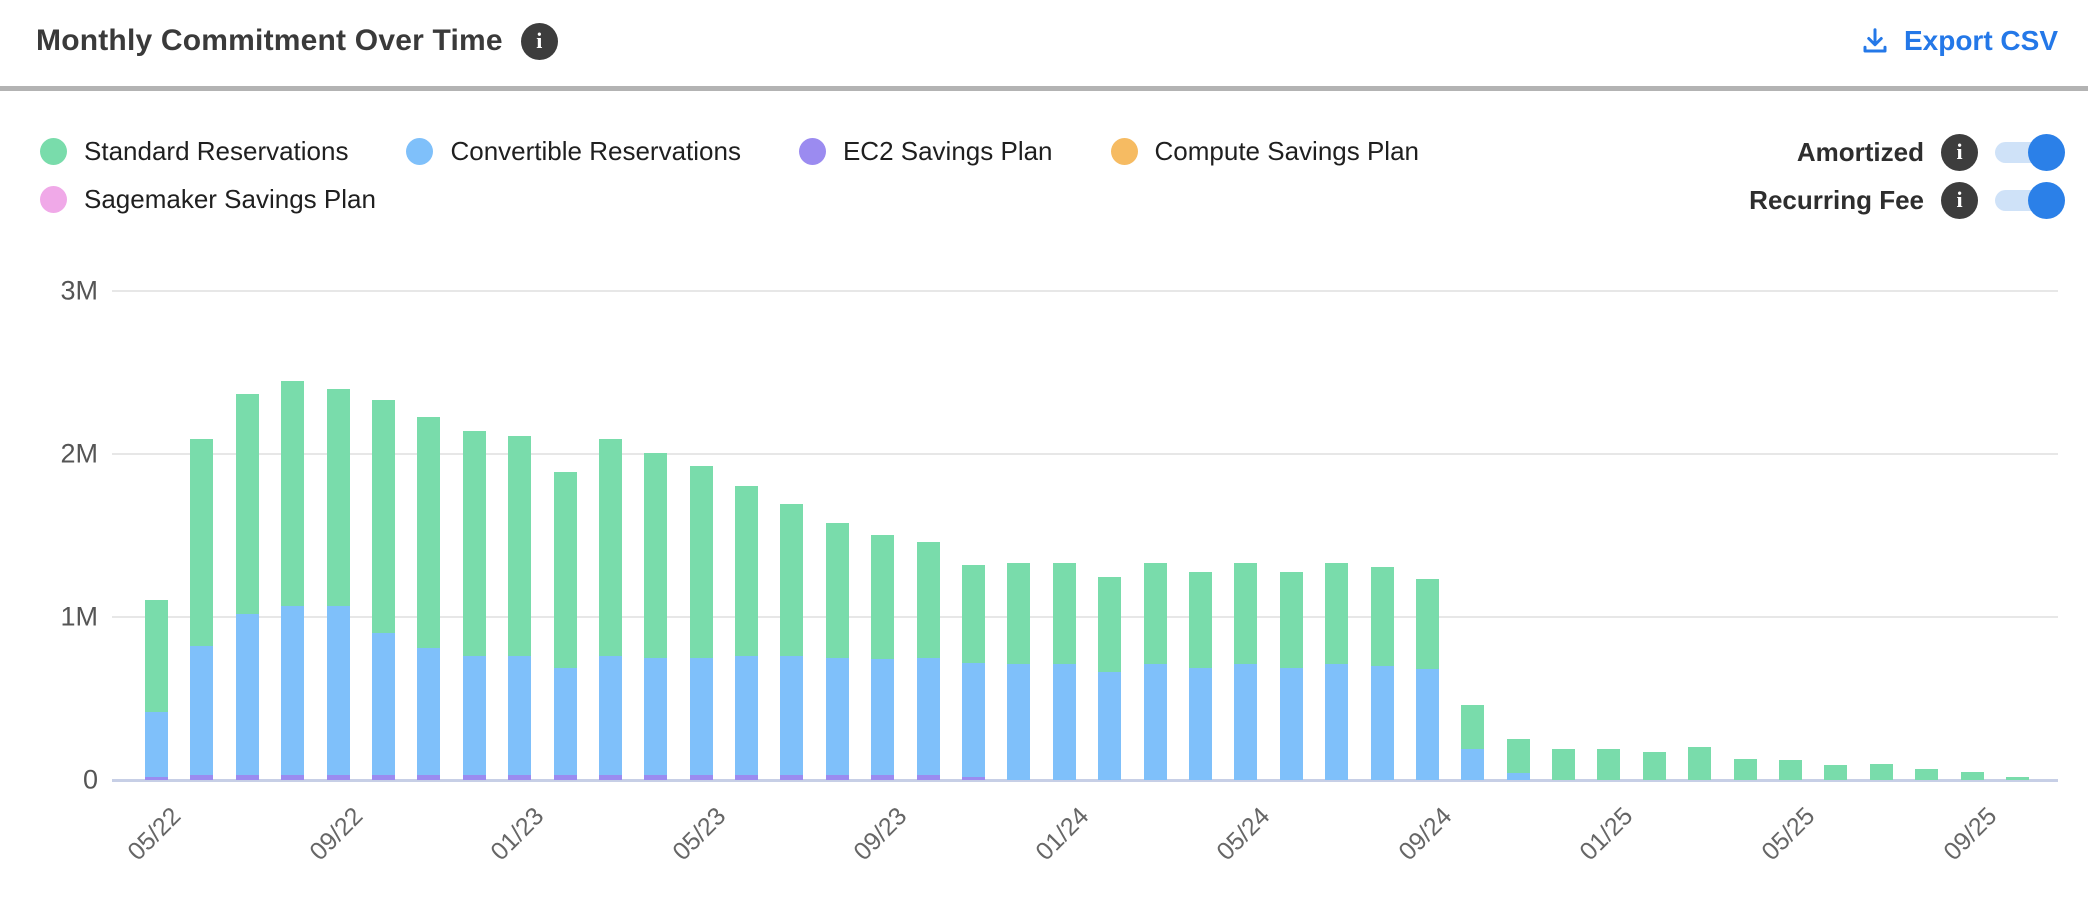  What do you see at coordinates (882, 777) in the screenshot?
I see `bar-09/23-ec2-savings-plan` at bounding box center [882, 777].